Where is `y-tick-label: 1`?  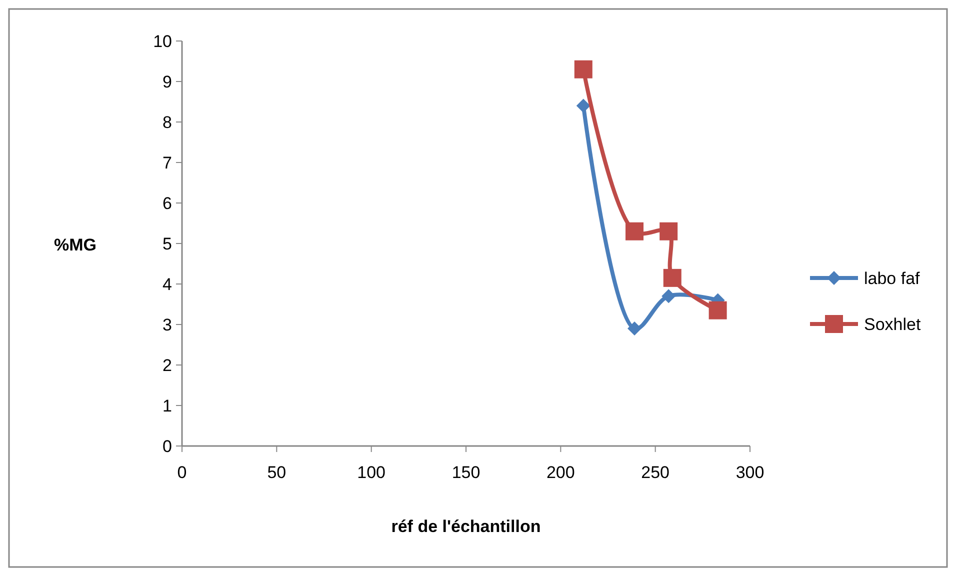
y-tick-label: 1 is located at coordinates (167, 406).